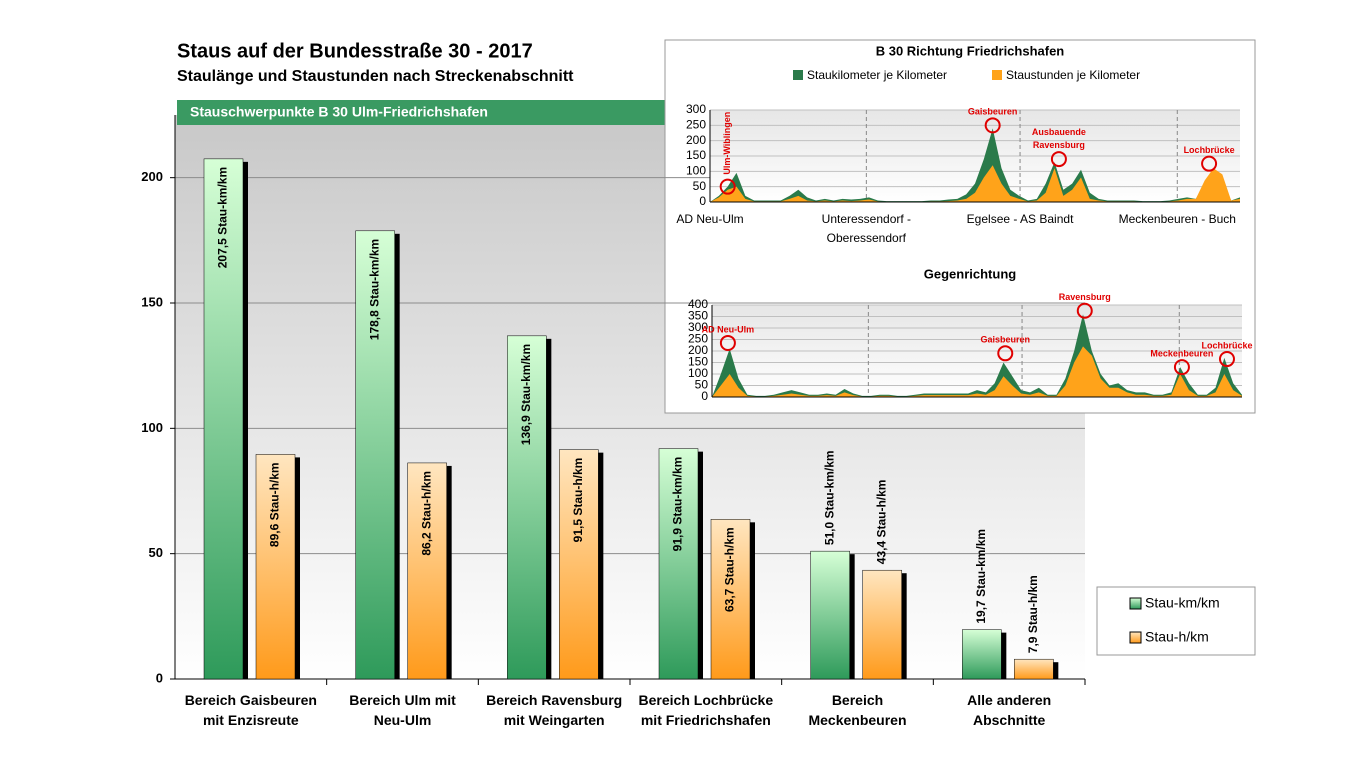  Describe the element at coordinates (970, 50) in the screenshot. I see `chart-title: B 30 Richtung Friedrichshafen` at that location.